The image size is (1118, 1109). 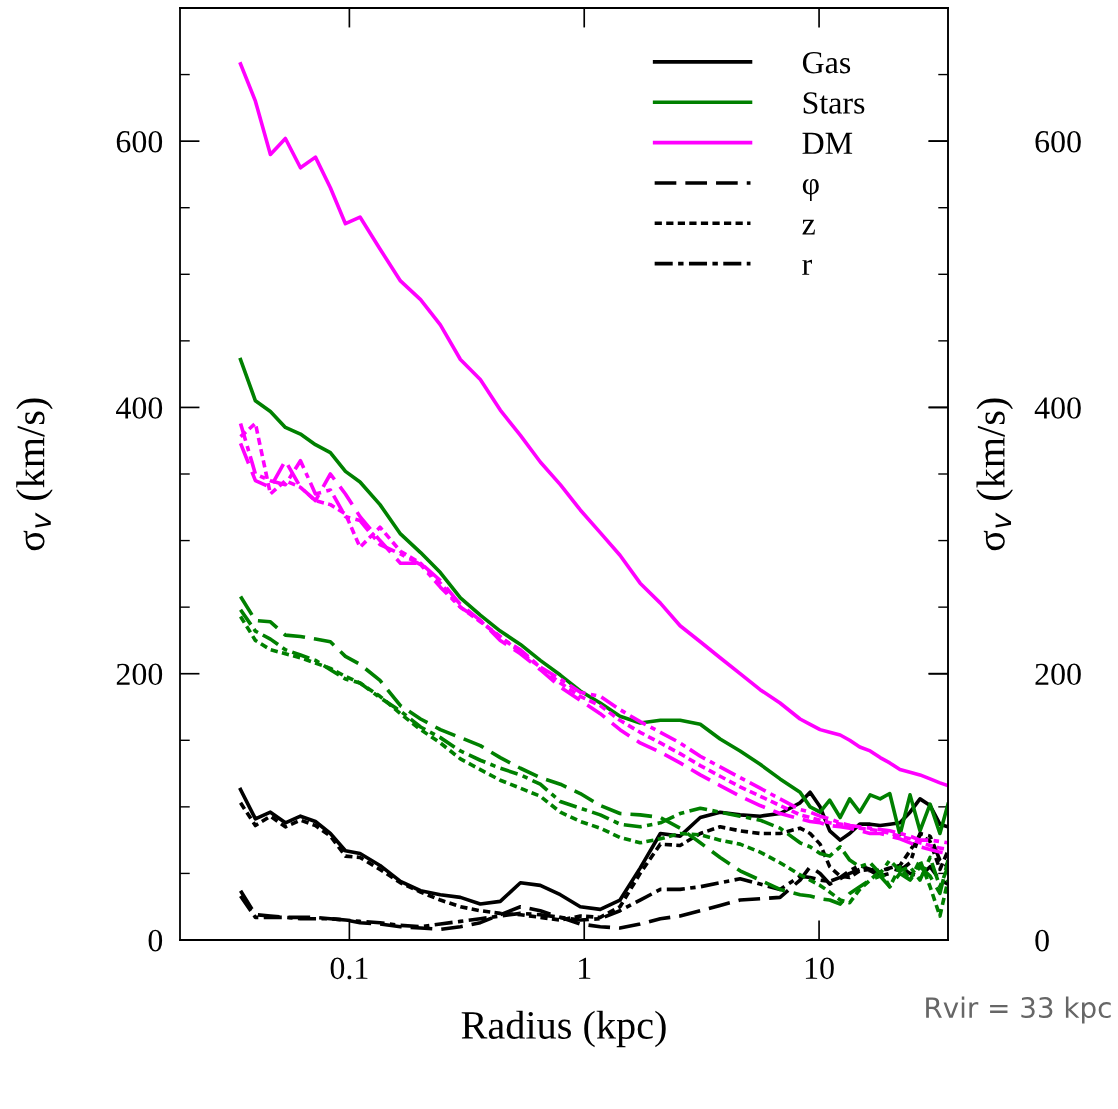 I want to click on x-axis-title: Radius (kpc), so click(x=563, y=1029).